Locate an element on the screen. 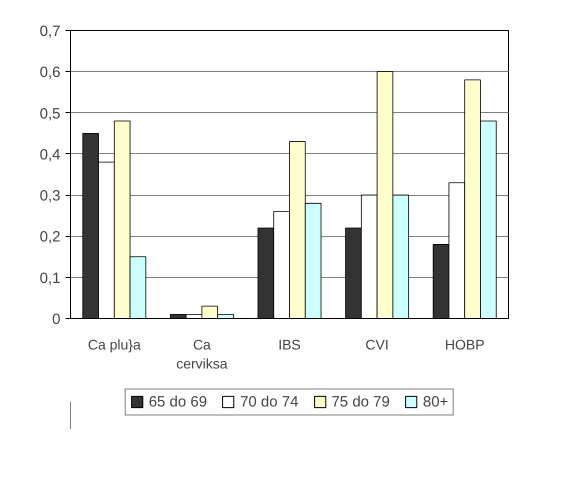 The height and width of the screenshot is (480, 587). x-tick-label: Ca plu}a is located at coordinates (114, 344).